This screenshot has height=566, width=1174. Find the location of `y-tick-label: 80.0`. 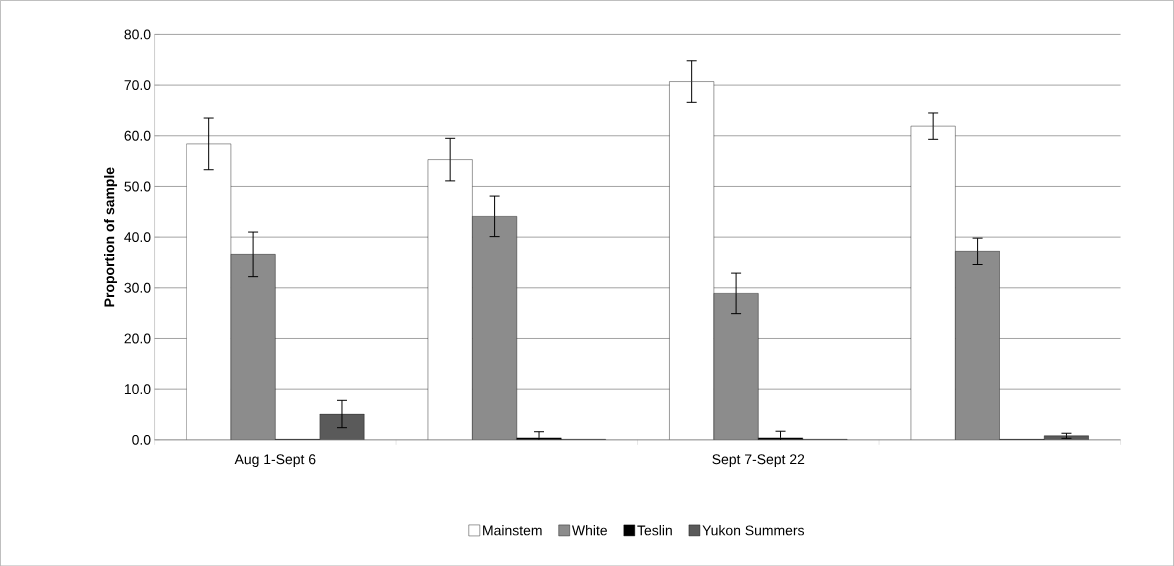

y-tick-label: 80.0 is located at coordinates (137, 34).